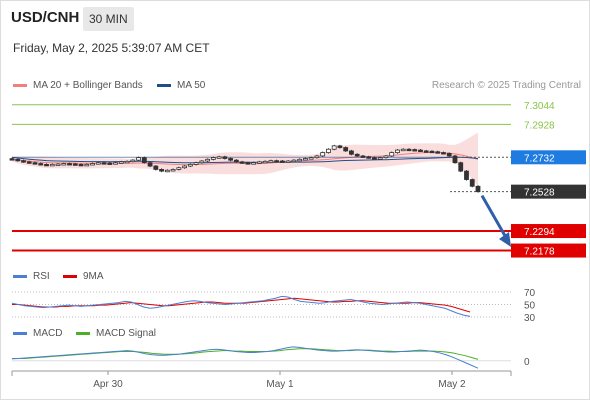  I want to click on legend-macd: MACD, so click(37, 333).